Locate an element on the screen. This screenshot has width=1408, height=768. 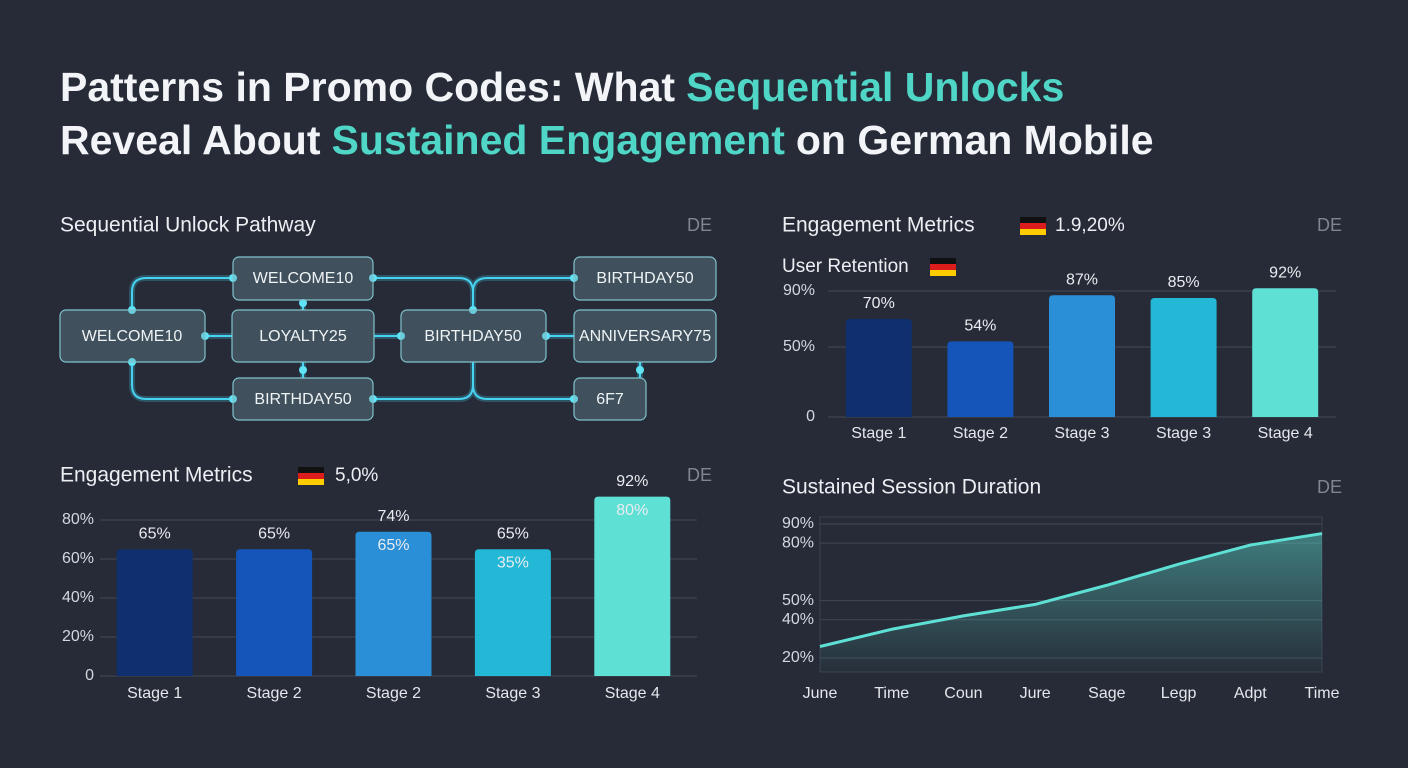
title-part: Sequential Unlocks is located at coordinates (875, 87).